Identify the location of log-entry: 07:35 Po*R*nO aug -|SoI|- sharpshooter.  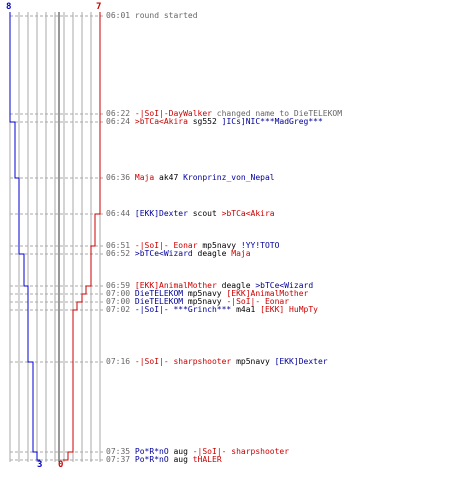
(197, 452).